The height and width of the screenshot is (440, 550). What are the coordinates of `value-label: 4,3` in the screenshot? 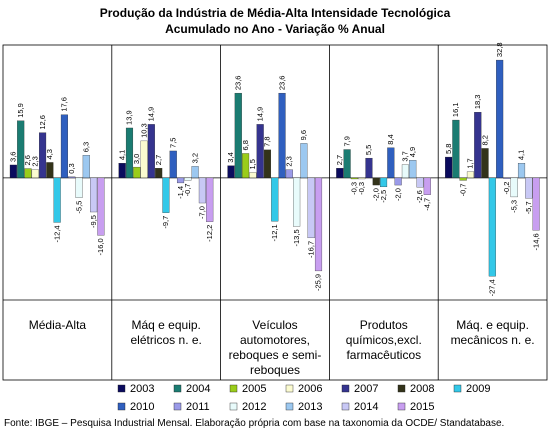 It's located at (49, 154).